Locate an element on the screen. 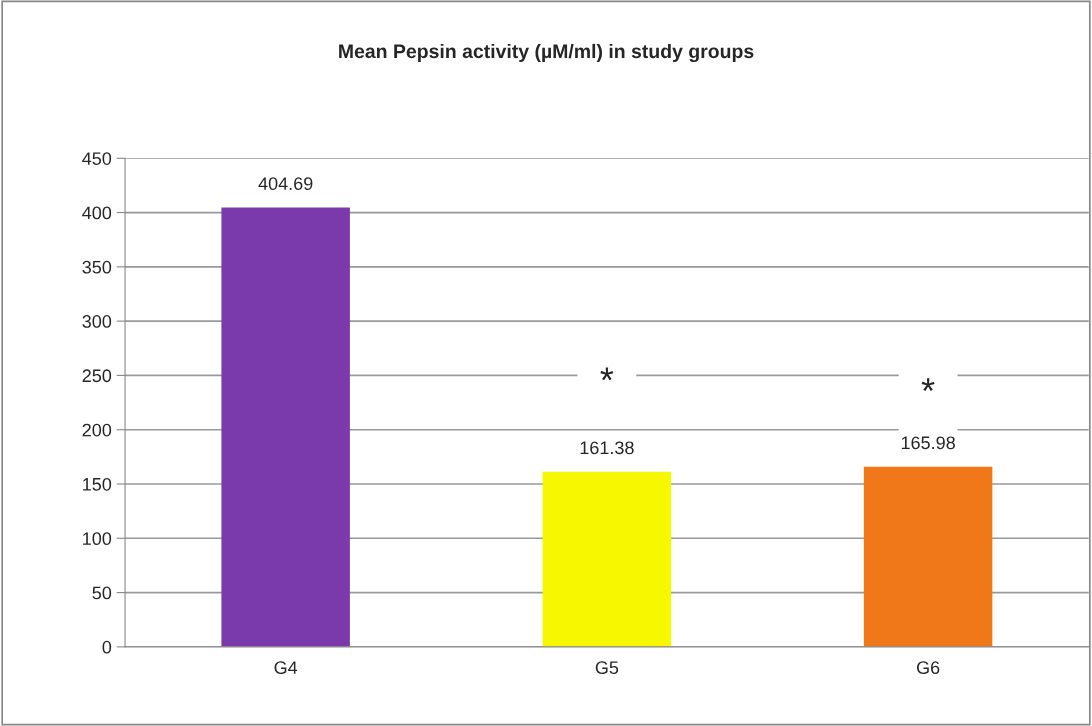 The height and width of the screenshot is (726, 1092). y-tick-label: 450 is located at coordinates (97, 158).